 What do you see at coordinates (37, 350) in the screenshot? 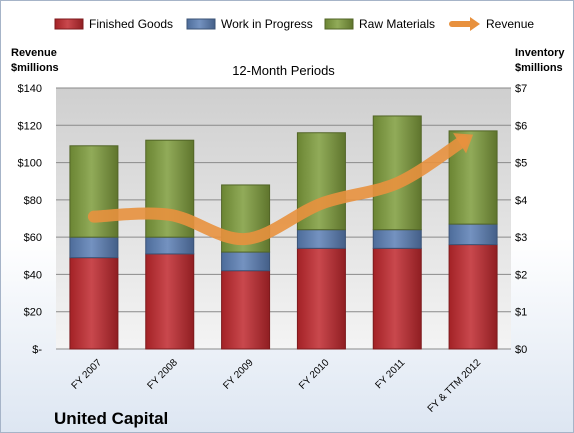
I see `y-tick-left: $-` at bounding box center [37, 350].